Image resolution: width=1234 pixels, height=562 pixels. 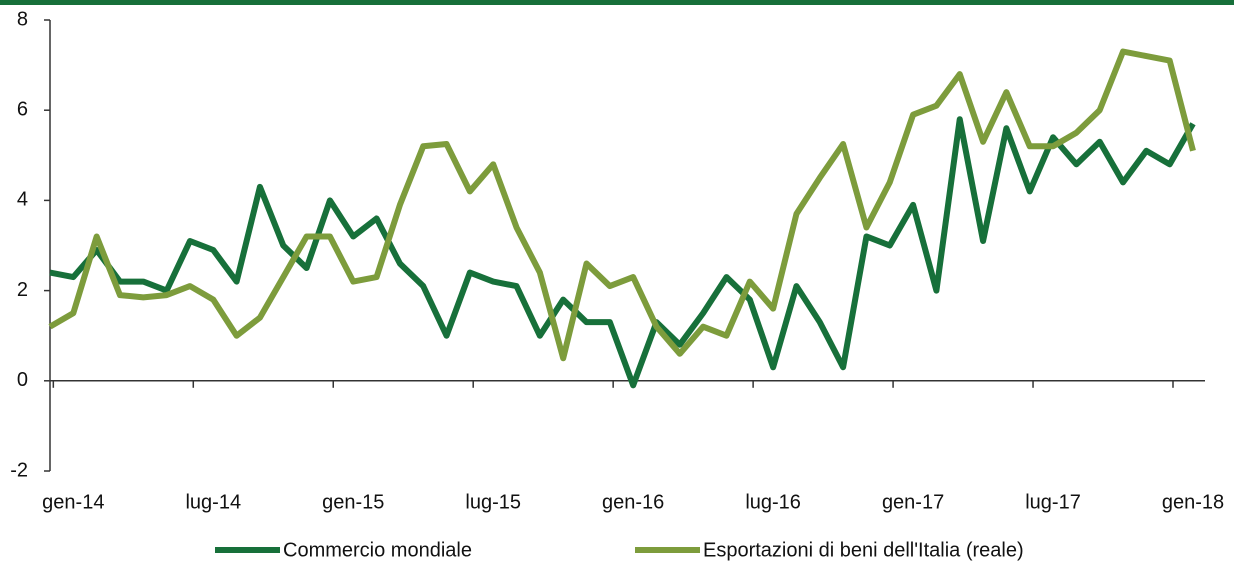 What do you see at coordinates (1053, 502) in the screenshot?
I see `x-tick-label: lug-17` at bounding box center [1053, 502].